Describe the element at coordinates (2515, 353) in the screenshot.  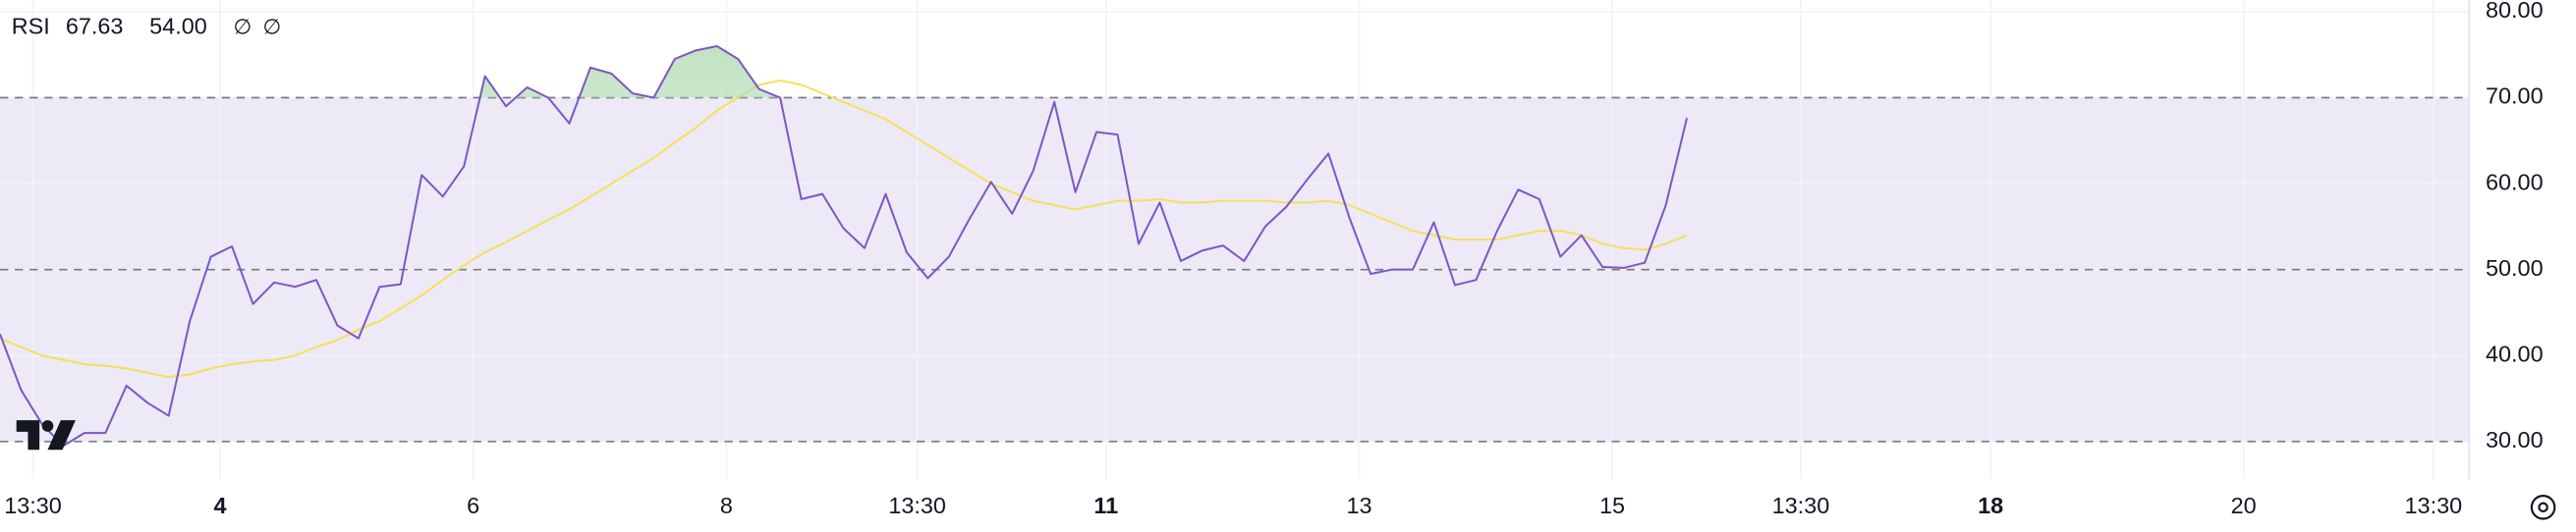
I see `y-tick-label: 40.00` at that location.